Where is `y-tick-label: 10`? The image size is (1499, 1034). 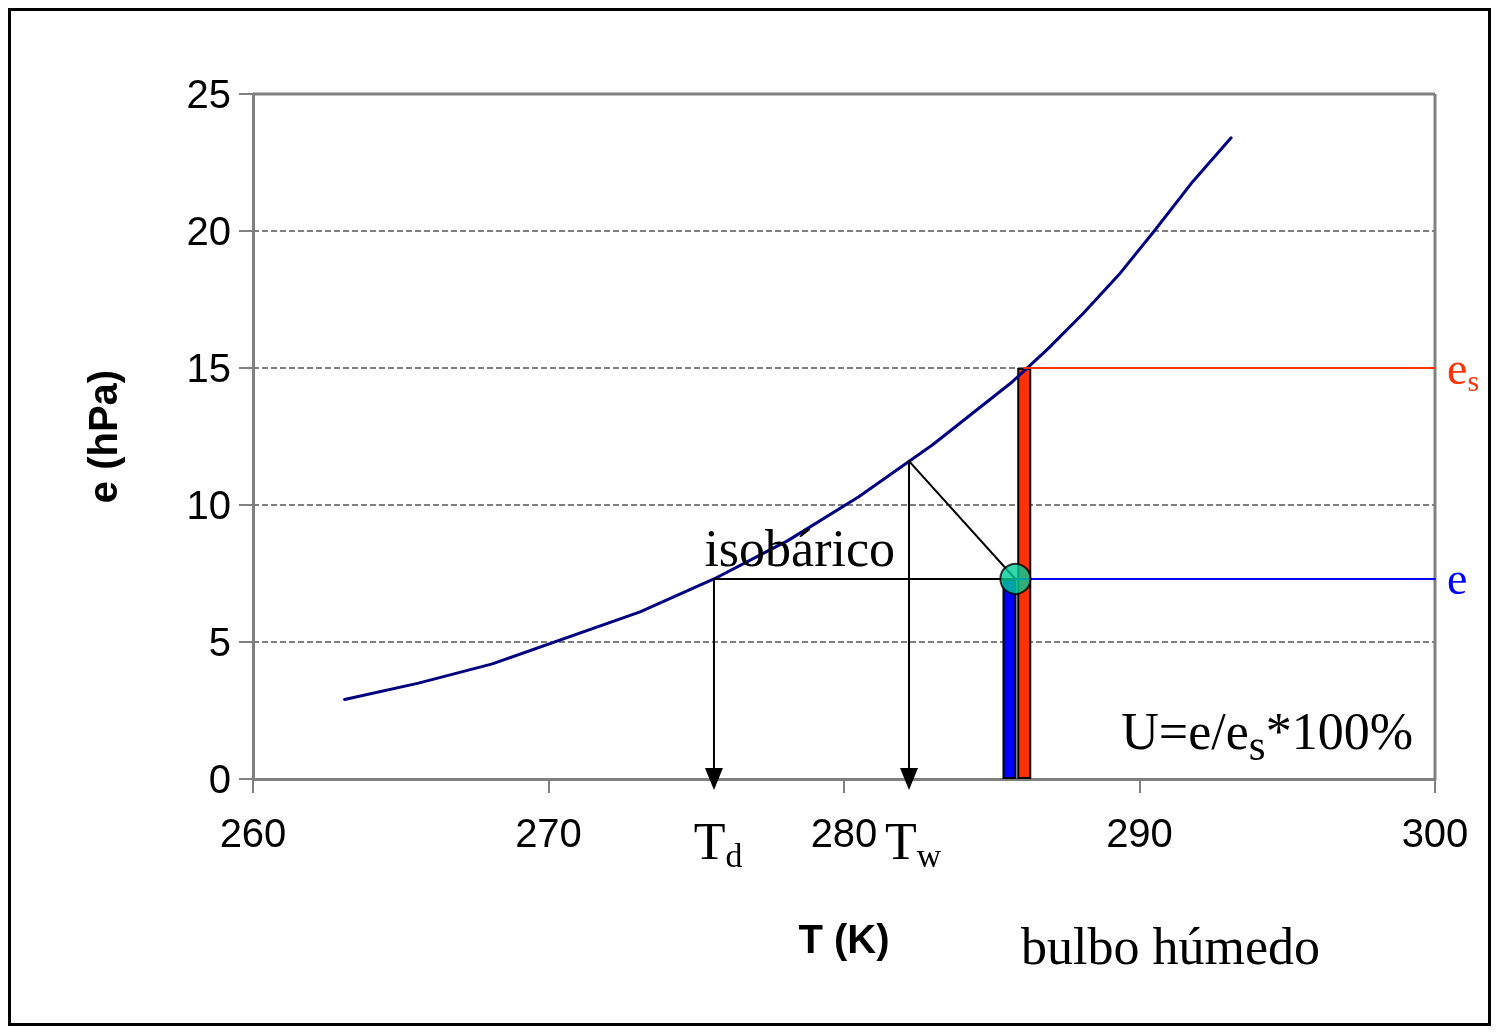
y-tick-label: 10 is located at coordinates (208, 505).